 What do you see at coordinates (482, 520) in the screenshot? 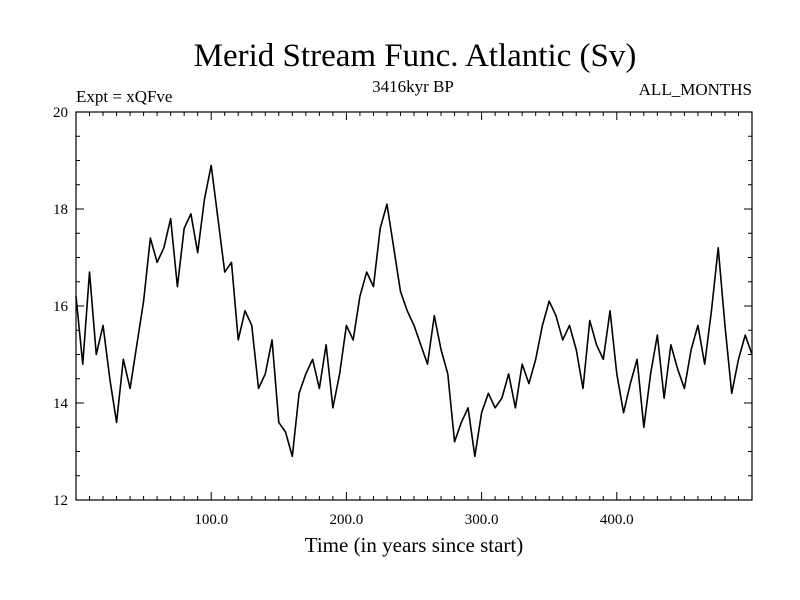
I see `x-tick-label: 300.0` at bounding box center [482, 520].